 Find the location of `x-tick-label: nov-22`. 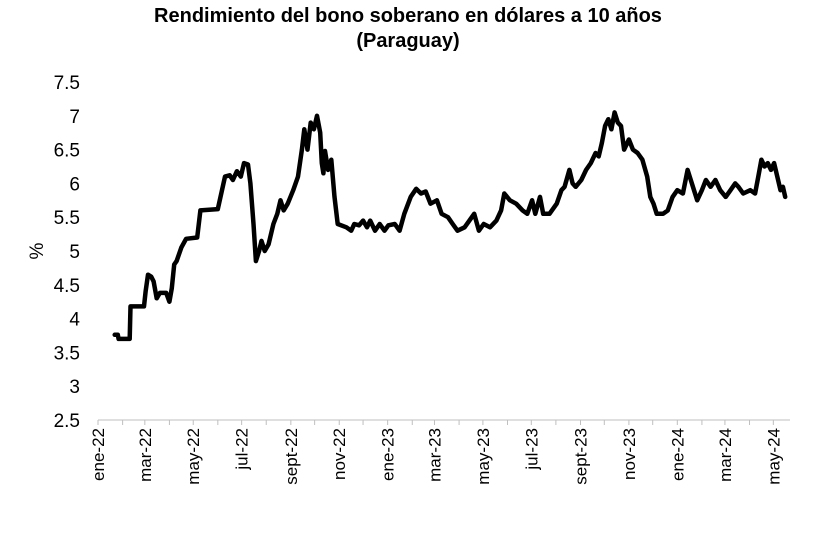

x-tick-label: nov-22 is located at coordinates (339, 454).